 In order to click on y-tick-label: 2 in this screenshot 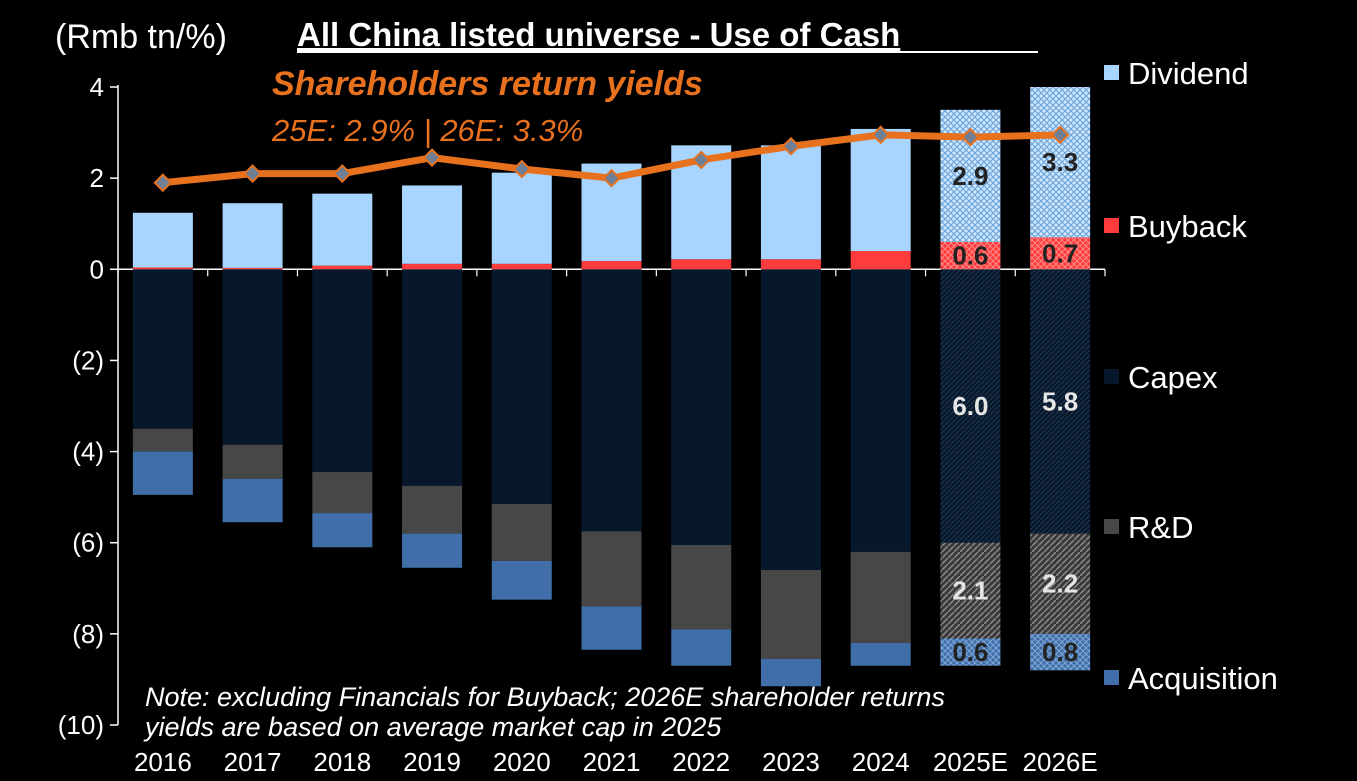, I will do `click(97, 178)`.